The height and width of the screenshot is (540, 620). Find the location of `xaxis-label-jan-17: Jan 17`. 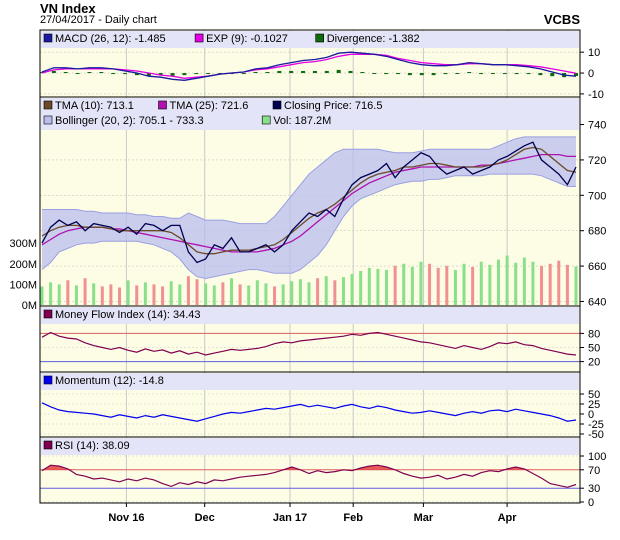

xaxis-label-jan-17: Jan 17 is located at coordinates (290, 518).